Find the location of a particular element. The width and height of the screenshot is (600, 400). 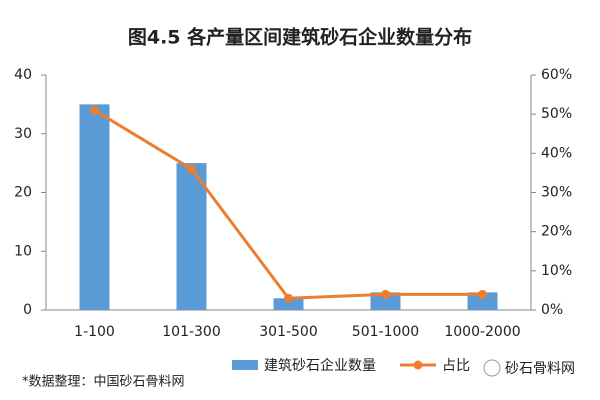

logo-icon is located at coordinates (492, 368).